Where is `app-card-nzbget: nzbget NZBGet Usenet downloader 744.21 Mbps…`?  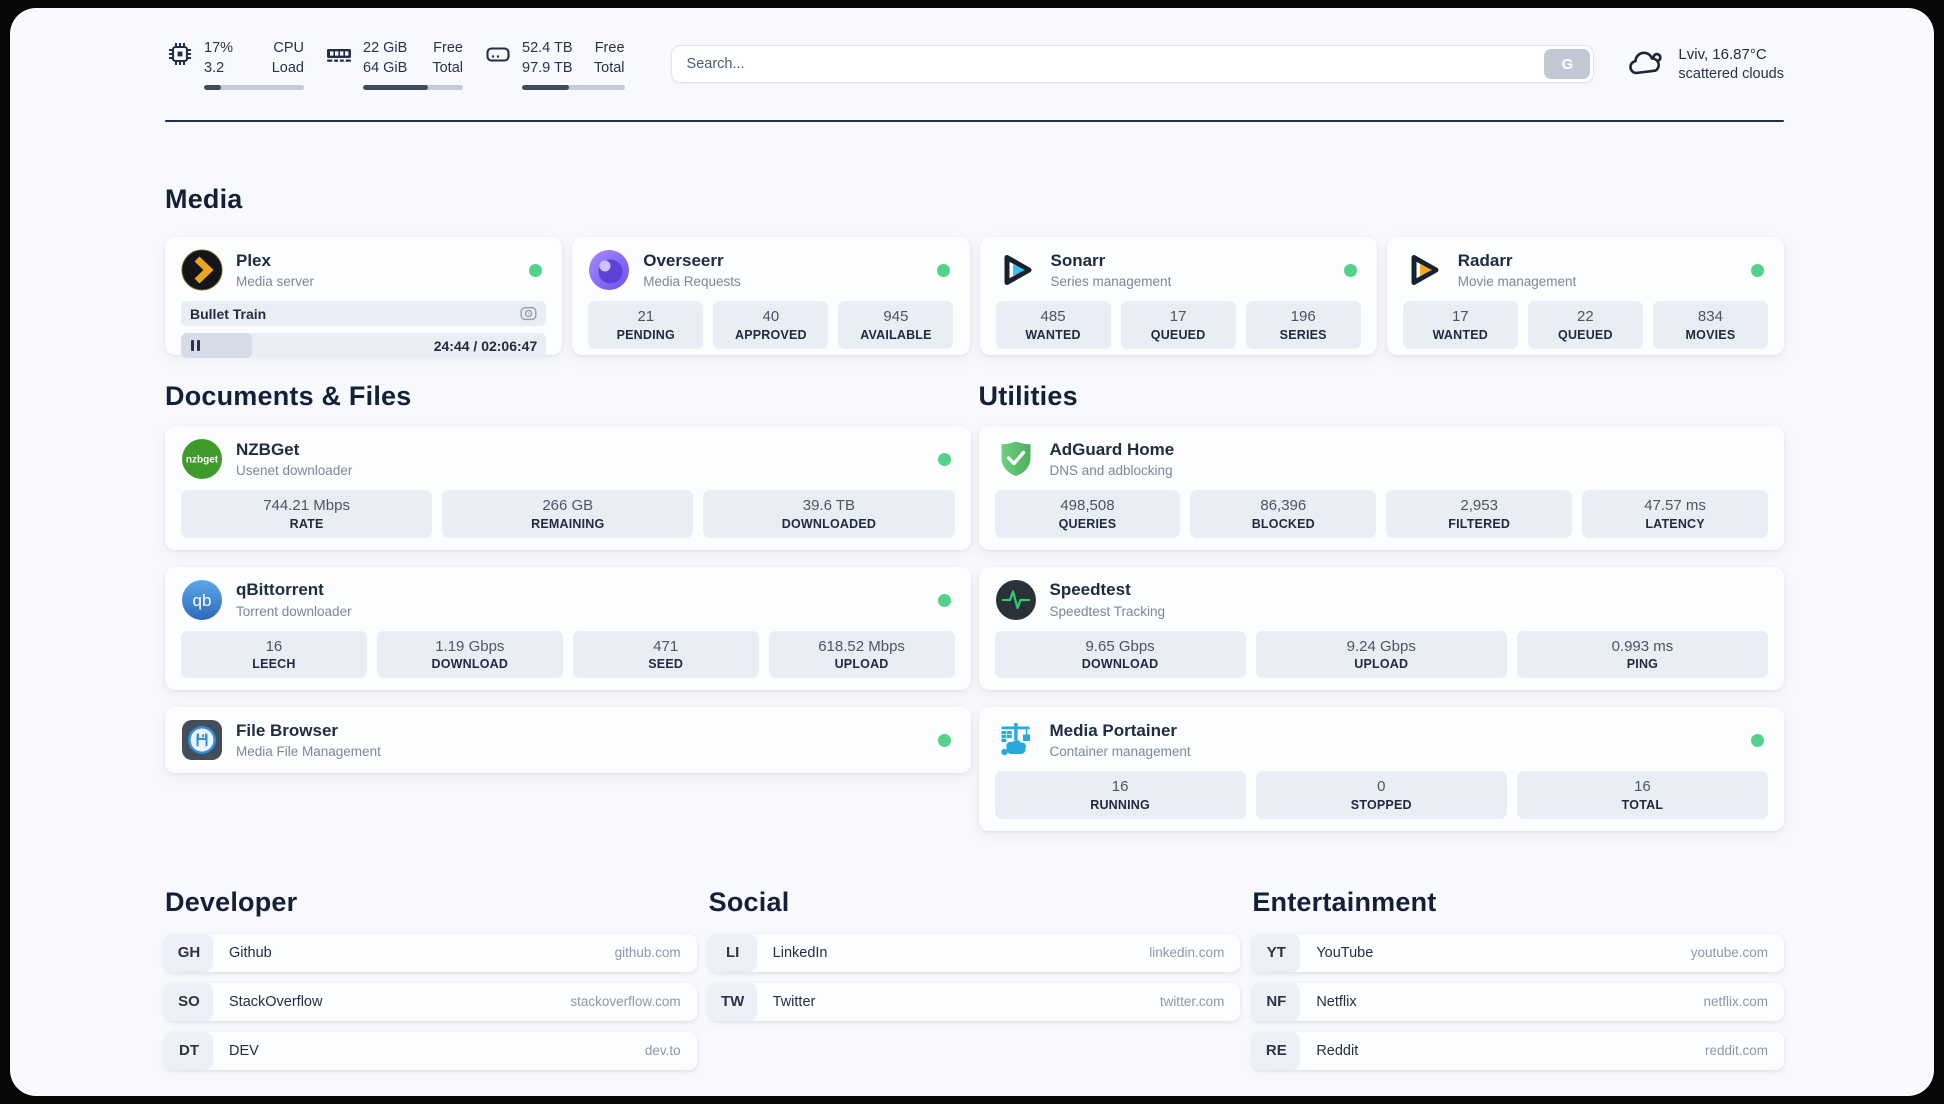
app-card-nzbget: nzbget NZBGet Usenet downloader 744.21 Mbps… is located at coordinates (568, 488).